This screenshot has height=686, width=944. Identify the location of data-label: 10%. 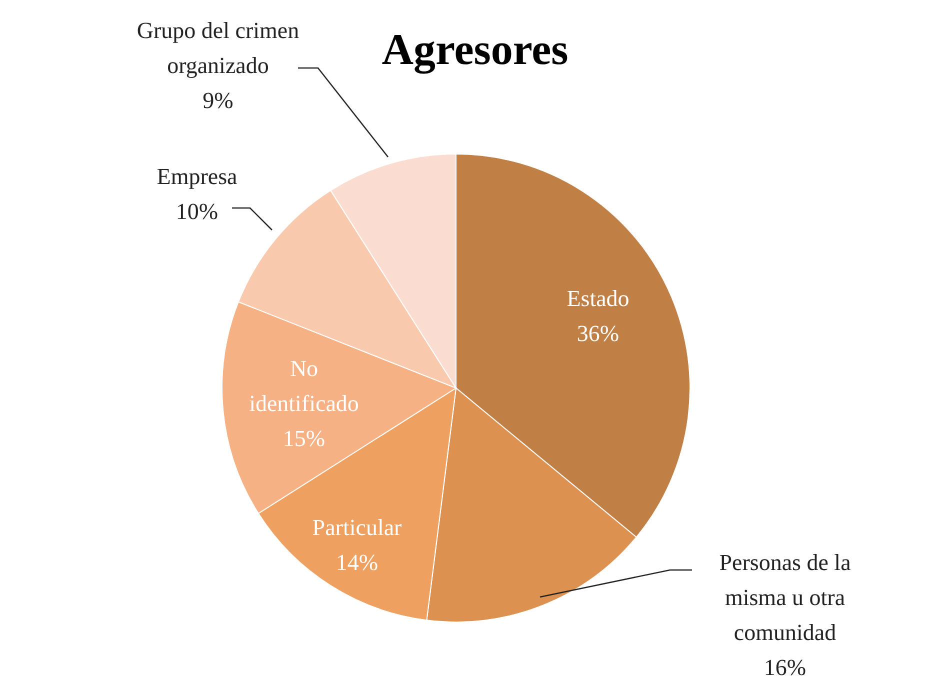
(197, 211).